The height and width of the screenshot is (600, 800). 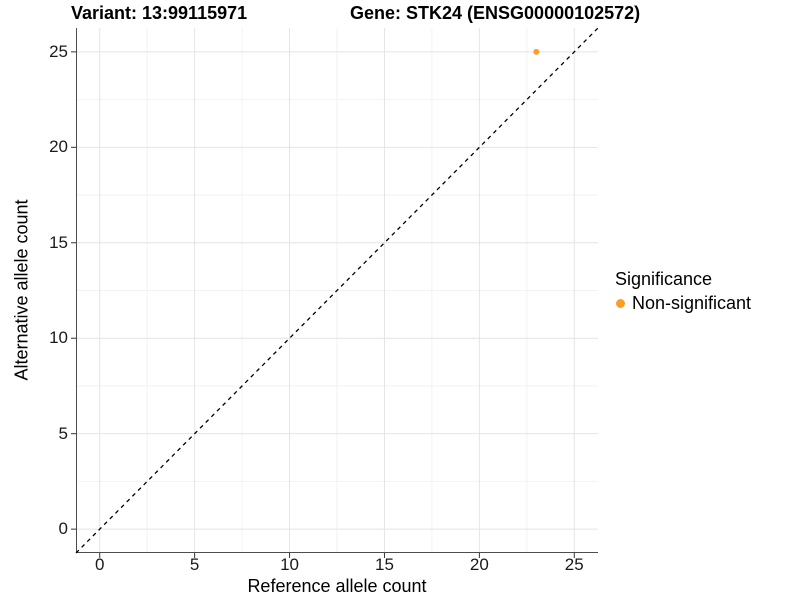 I want to click on x-axis-tick-label: 20, so click(x=479, y=564).